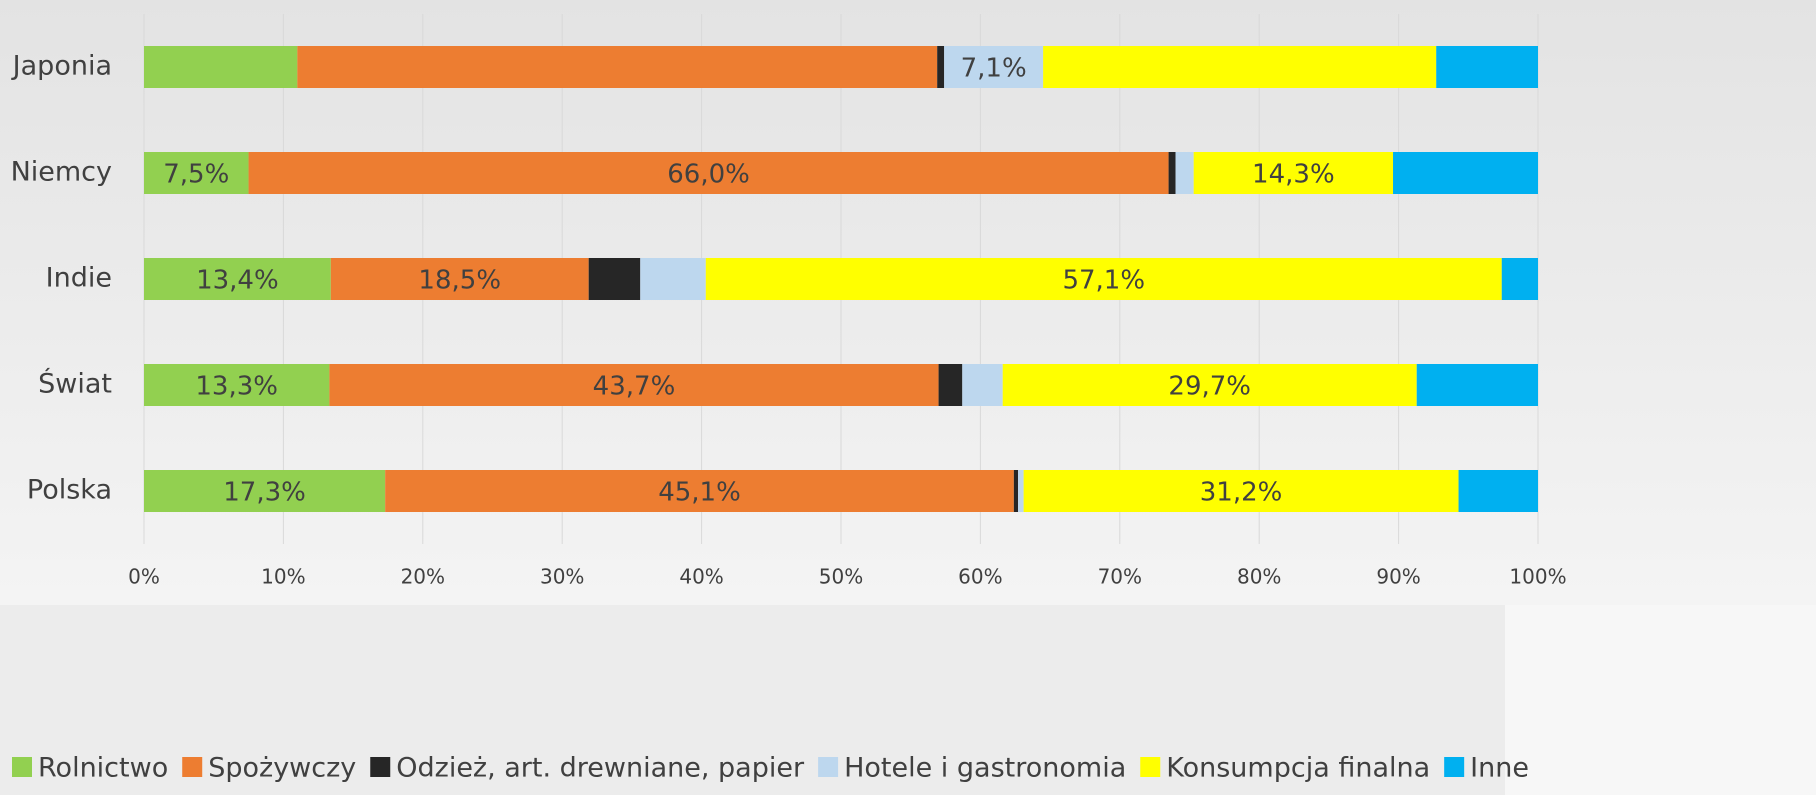 Image resolution: width=1816 pixels, height=795 pixels. I want to click on data-label: 17,3%, so click(264, 493).